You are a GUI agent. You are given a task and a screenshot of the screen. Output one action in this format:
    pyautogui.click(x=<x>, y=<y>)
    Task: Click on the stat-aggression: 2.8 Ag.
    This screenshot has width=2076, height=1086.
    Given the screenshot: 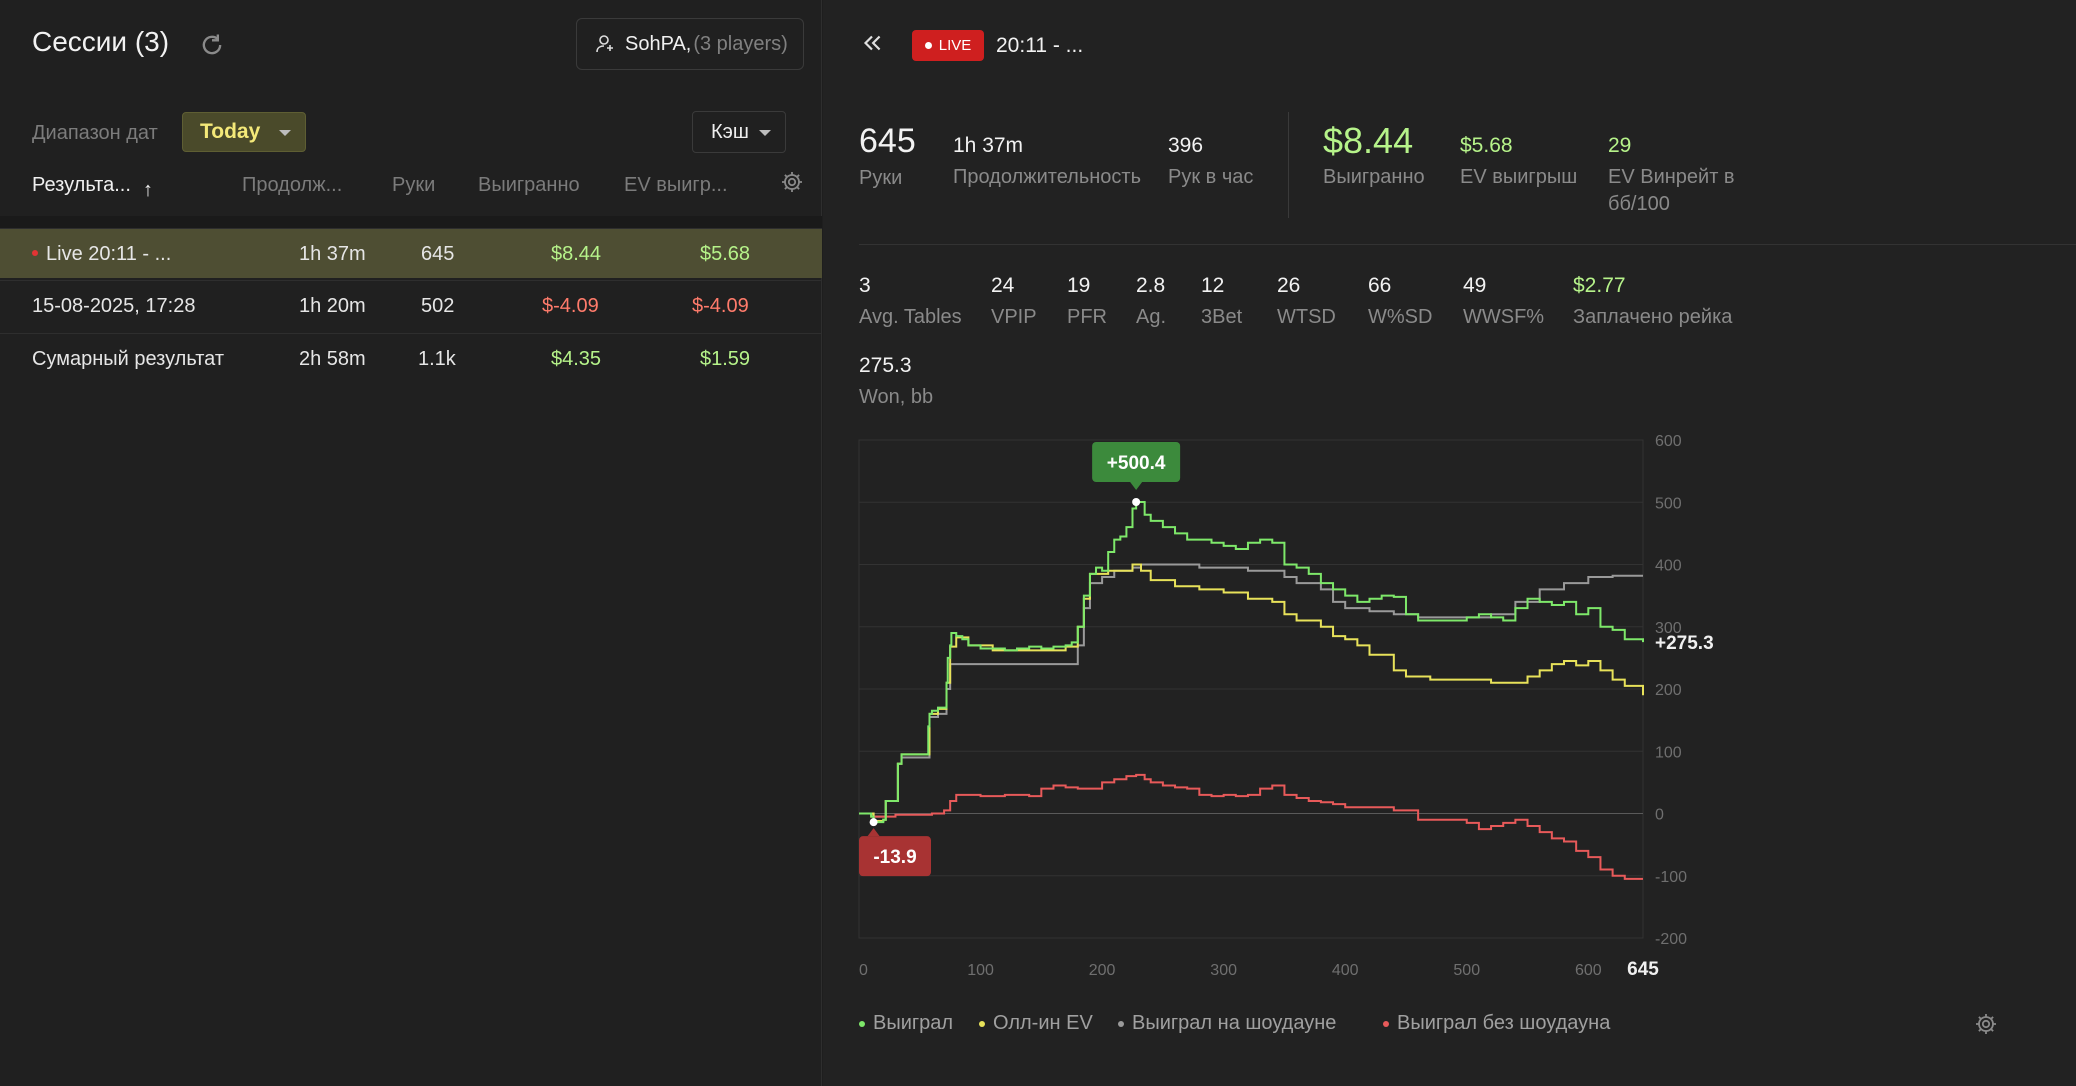 What is the action you would take?
    pyautogui.click(x=1151, y=302)
    